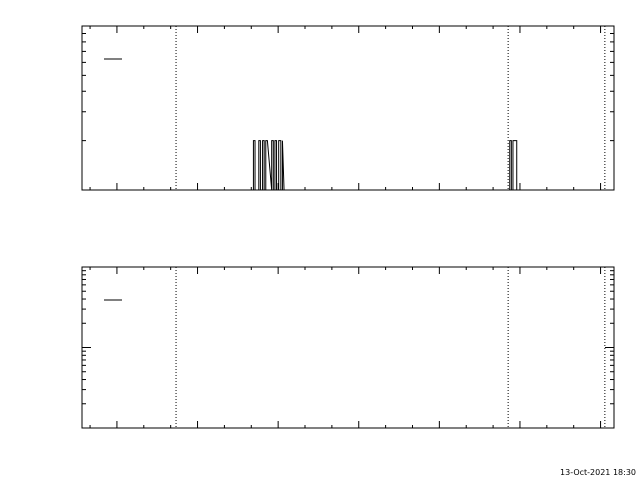  What do you see at coordinates (598, 472) in the screenshot?
I see `generation-timestamp: 13-Oct-2021 18:30` at bounding box center [598, 472].